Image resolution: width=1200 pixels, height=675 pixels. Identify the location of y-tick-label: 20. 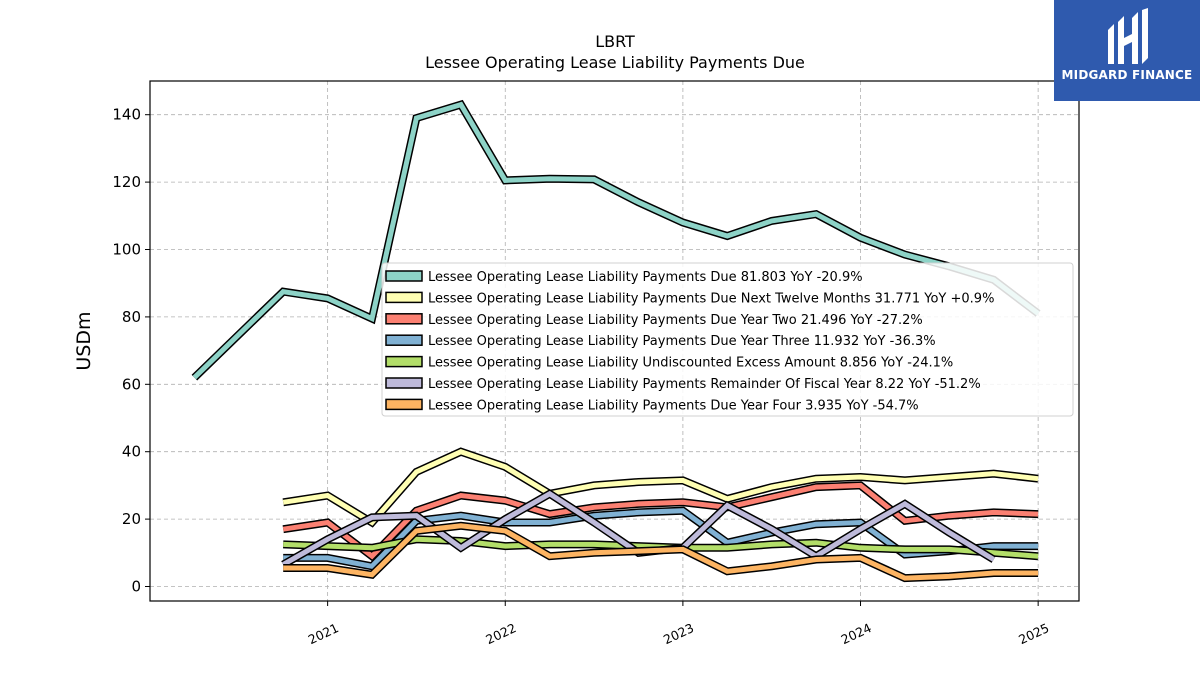
(131, 519).